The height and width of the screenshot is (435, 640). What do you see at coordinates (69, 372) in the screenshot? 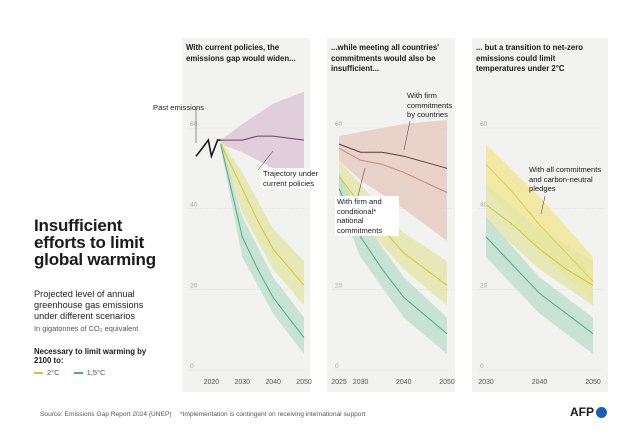
I see `legend: 2°C 1,5°C` at bounding box center [69, 372].